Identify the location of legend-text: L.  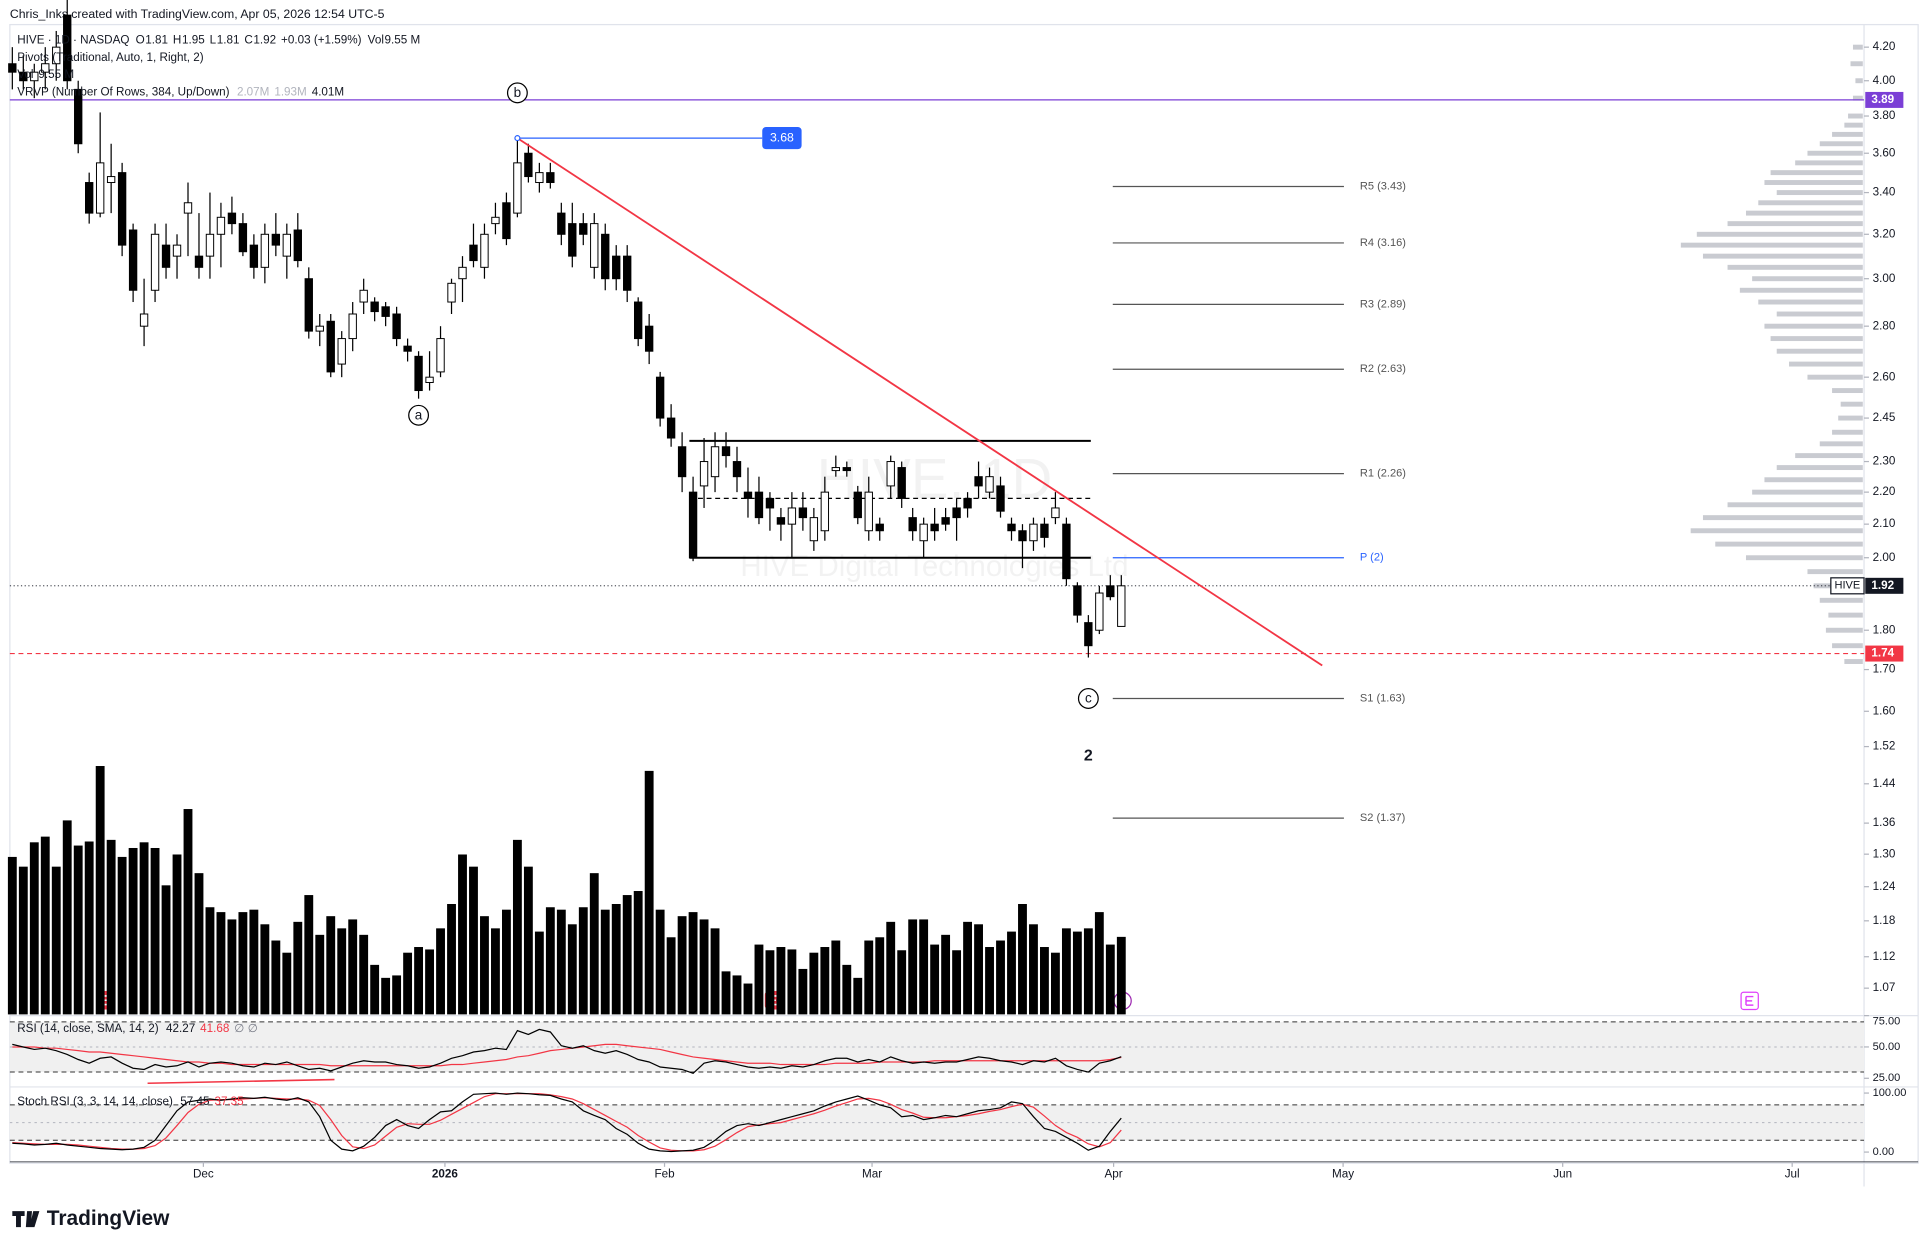
(213, 40).